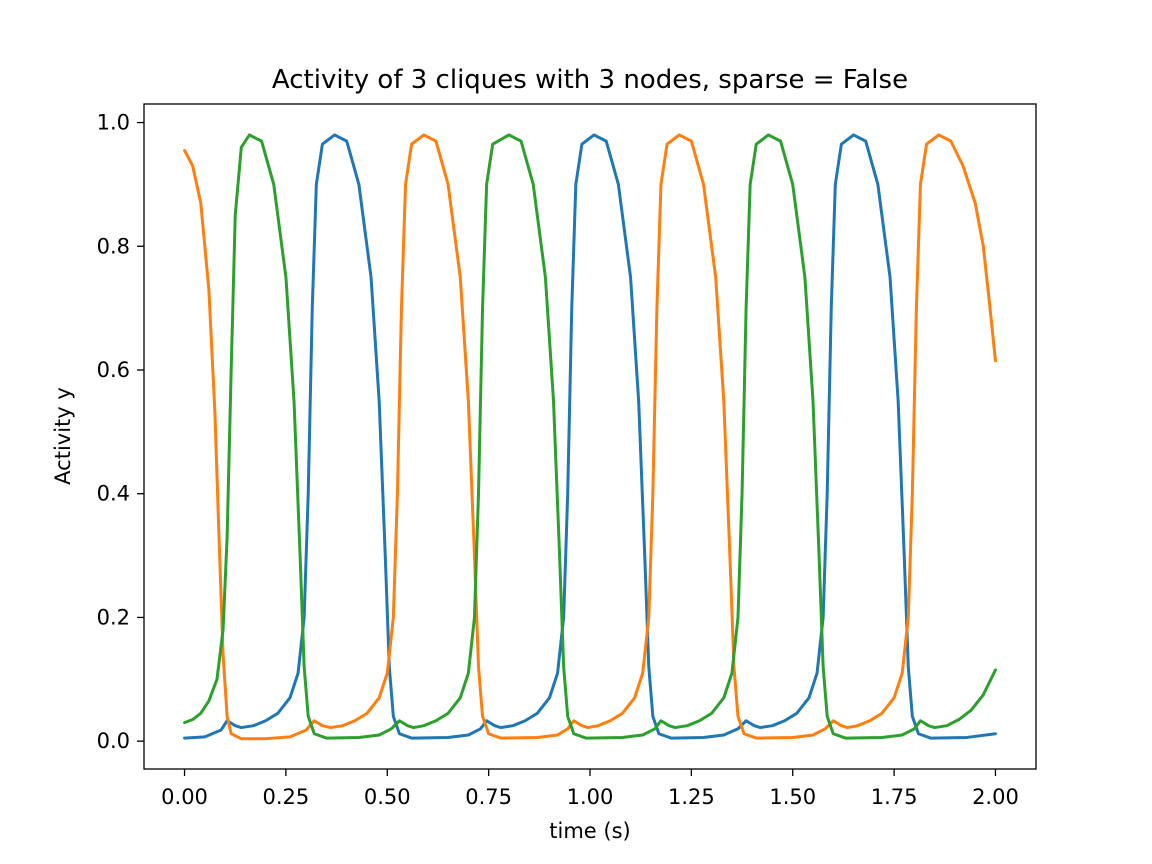 Image resolution: width=1152 pixels, height=864 pixels. I want to click on y-axis-label: Activity y, so click(63, 436).